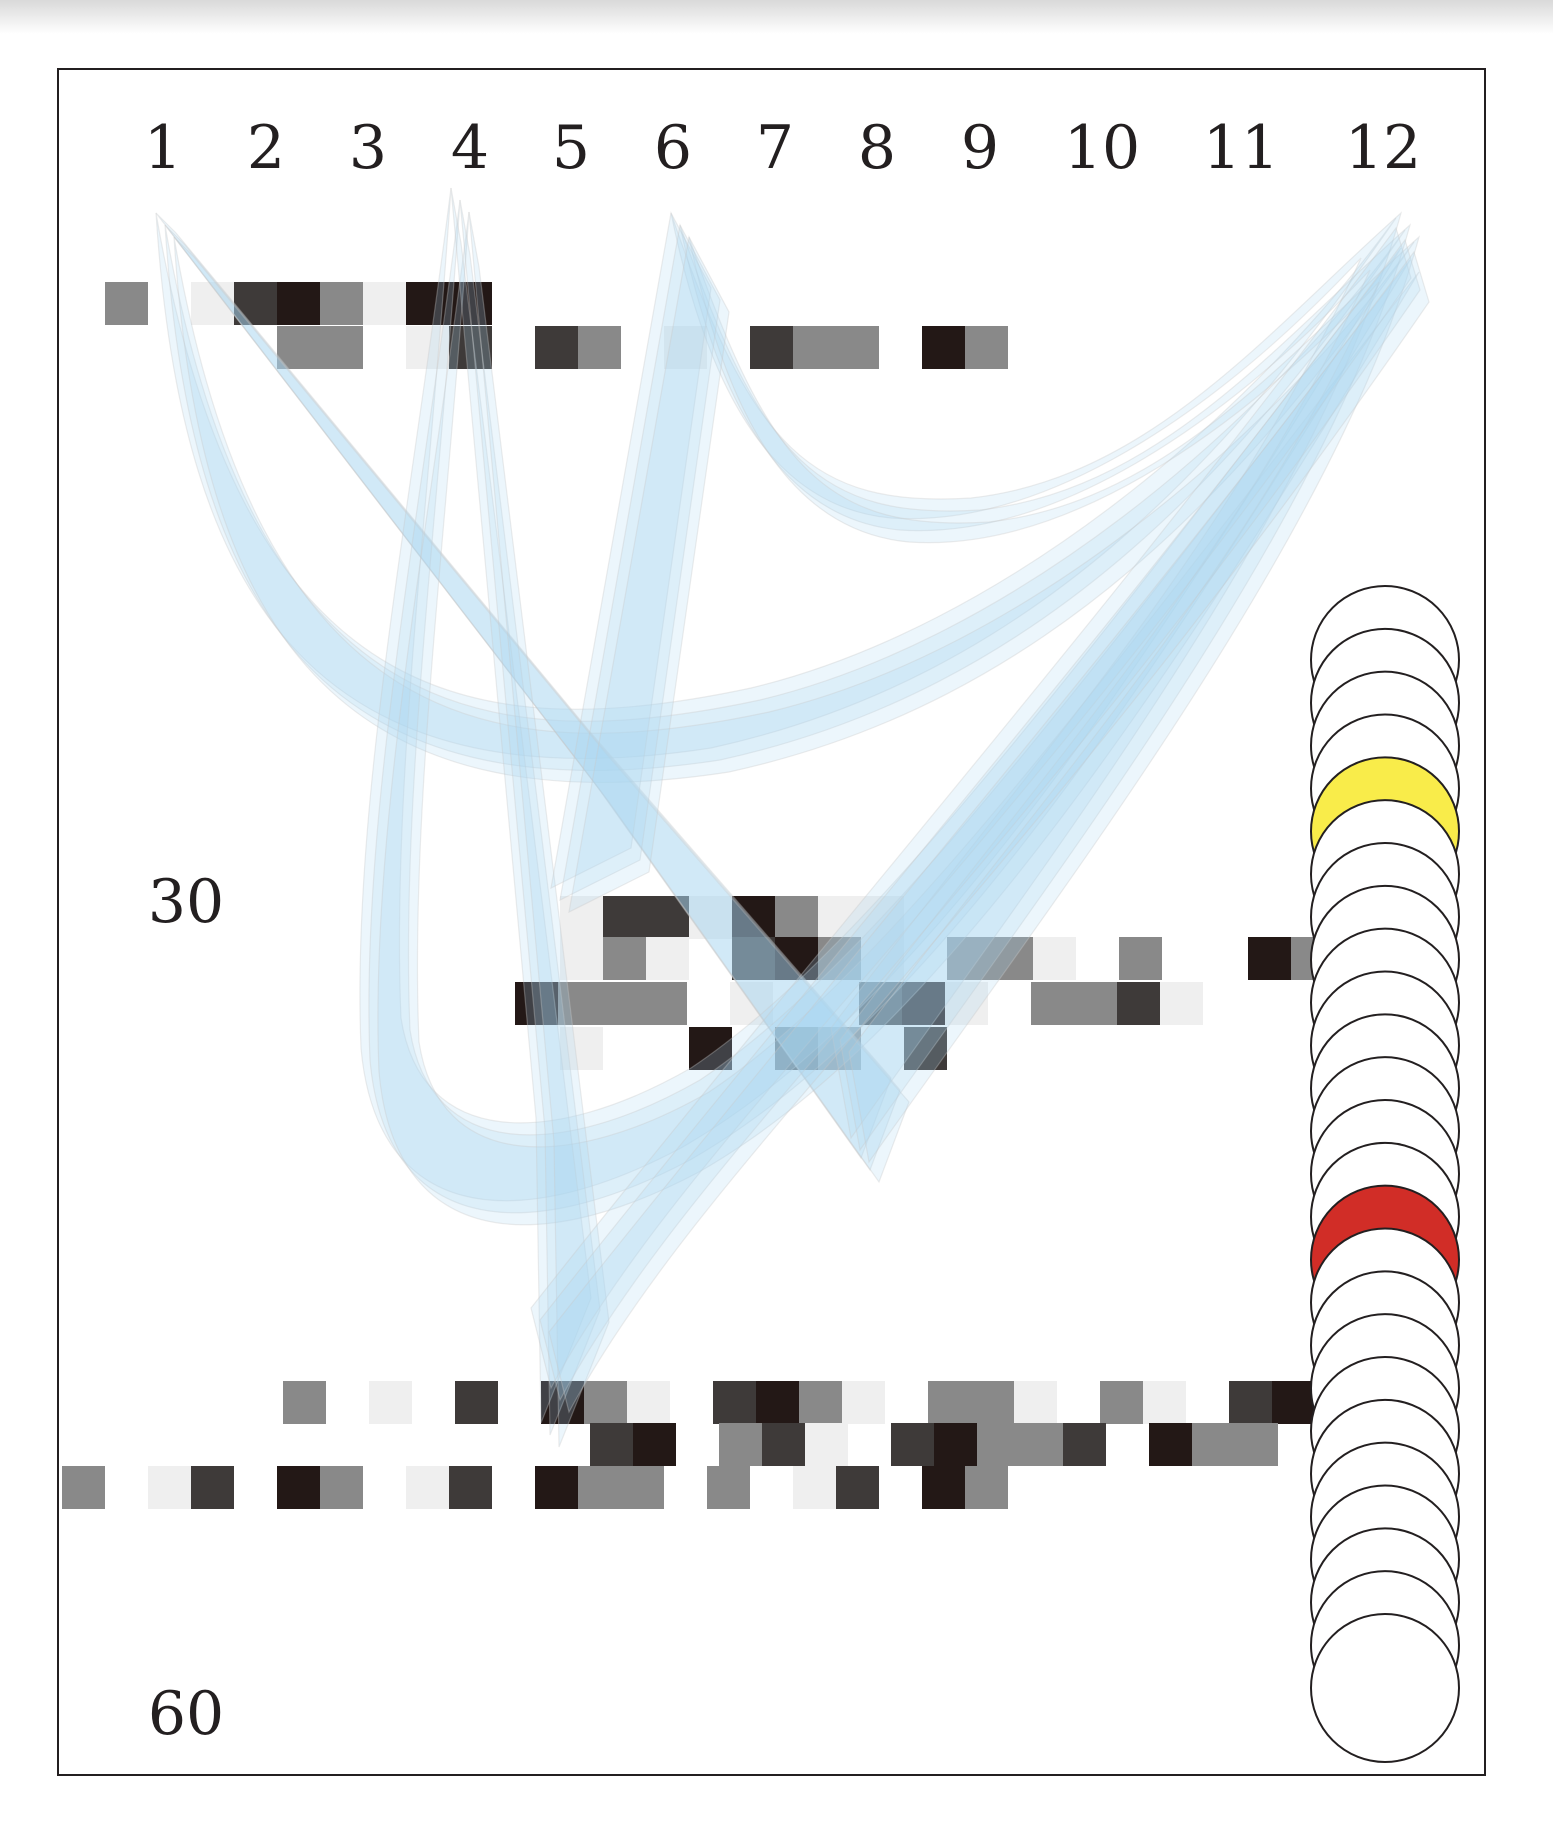  Describe the element at coordinates (1102, 148) in the screenshot. I see `column-number: 10` at that location.